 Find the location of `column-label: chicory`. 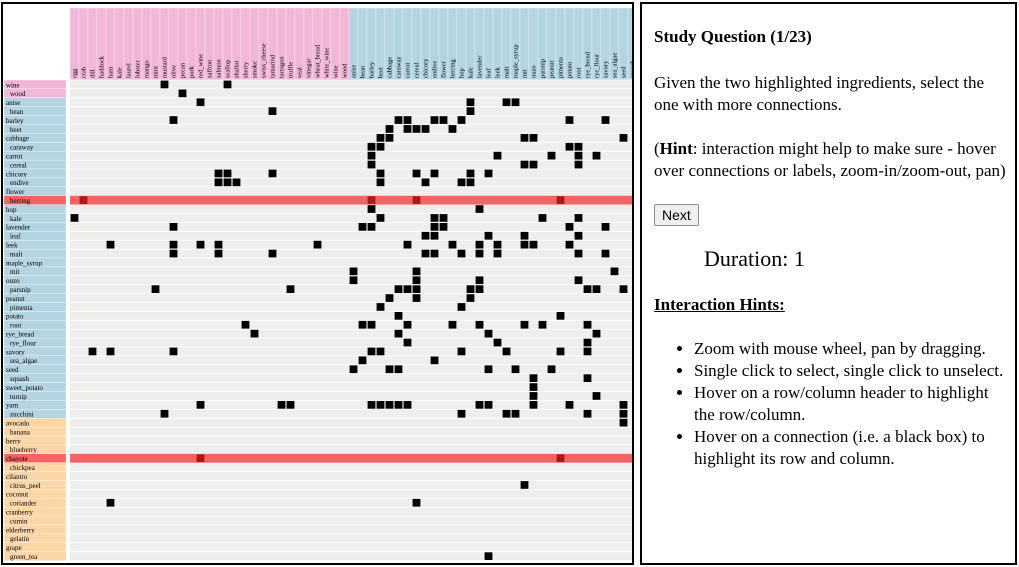

column-label: chicory is located at coordinates (425, 68).